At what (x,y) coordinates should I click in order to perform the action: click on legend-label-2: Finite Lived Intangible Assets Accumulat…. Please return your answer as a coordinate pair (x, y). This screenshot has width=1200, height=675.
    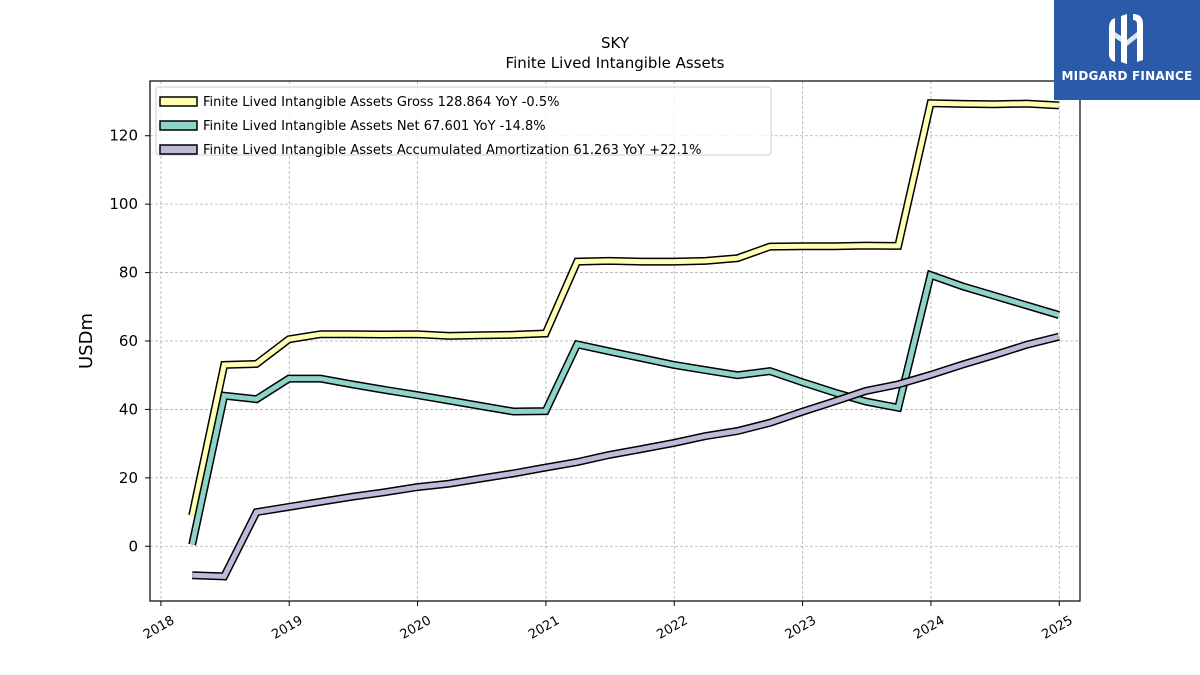
    Looking at the image, I should click on (452, 150).